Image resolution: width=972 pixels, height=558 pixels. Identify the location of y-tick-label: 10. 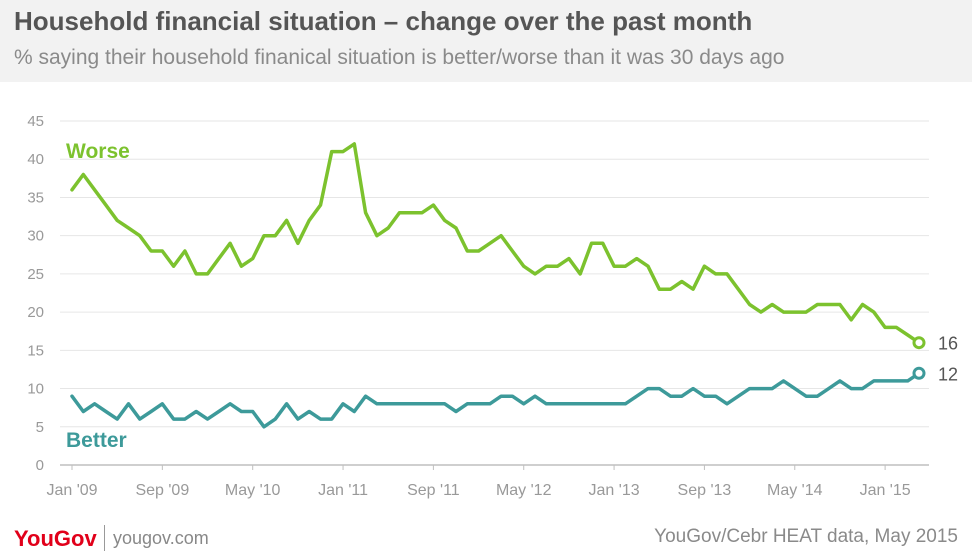
(35, 389).